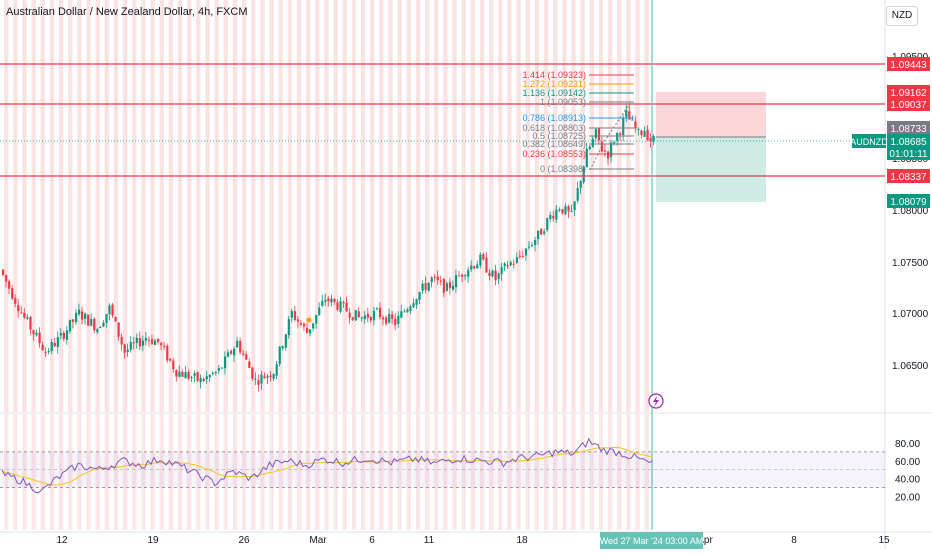 The width and height of the screenshot is (932, 555). I want to click on time-tick-label: 12, so click(62, 540).